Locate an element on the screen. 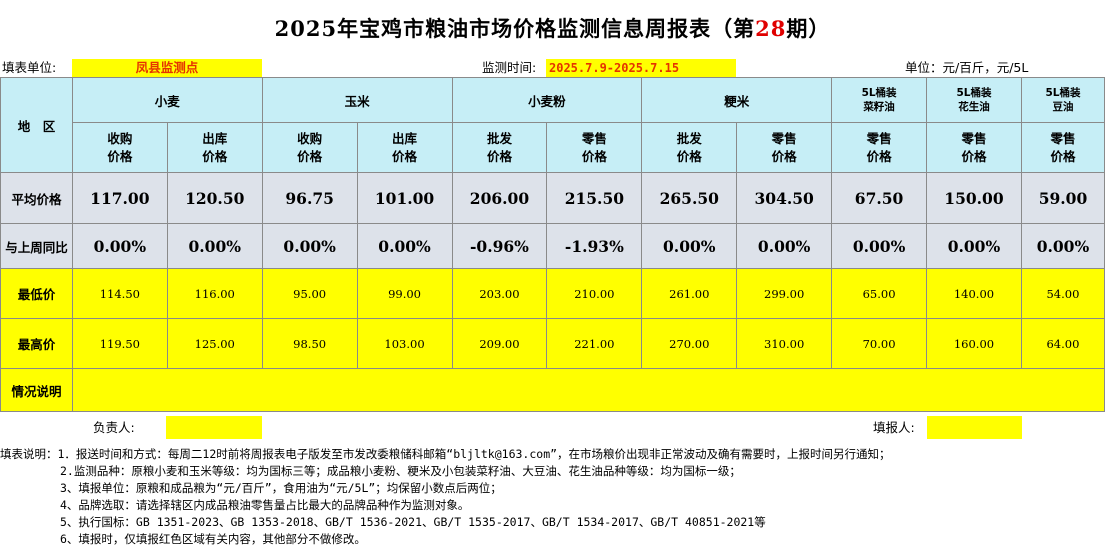 The height and width of the screenshot is (548, 1105). issue-number: 28 is located at coordinates (771, 28).